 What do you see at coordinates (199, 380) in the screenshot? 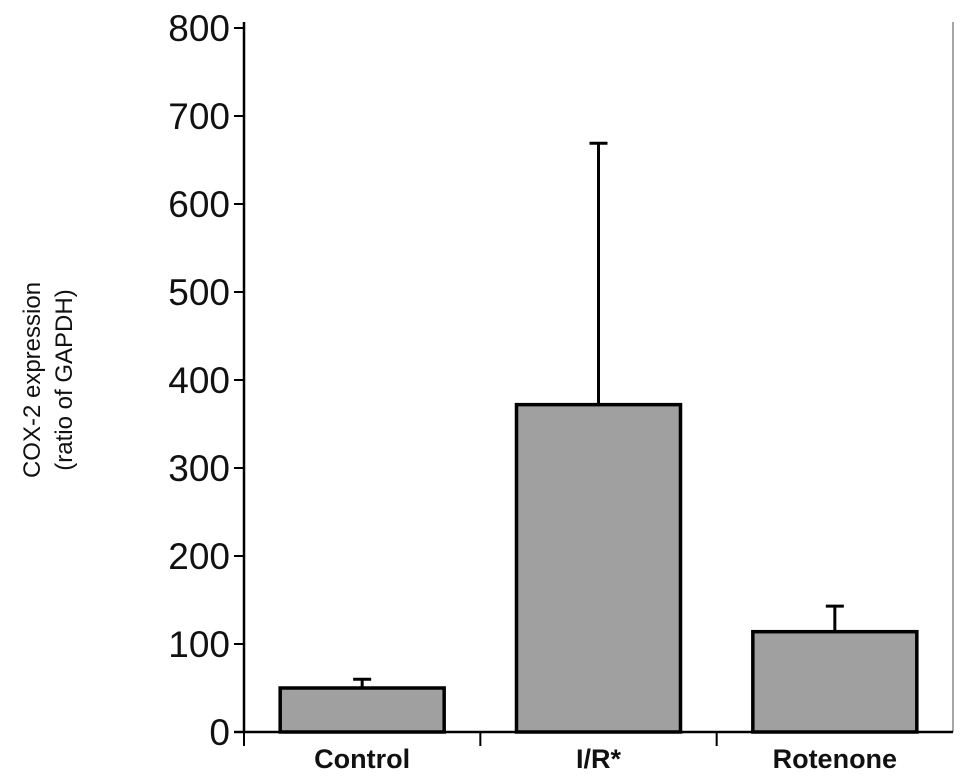
I see `y-tick-label: 400` at bounding box center [199, 380].